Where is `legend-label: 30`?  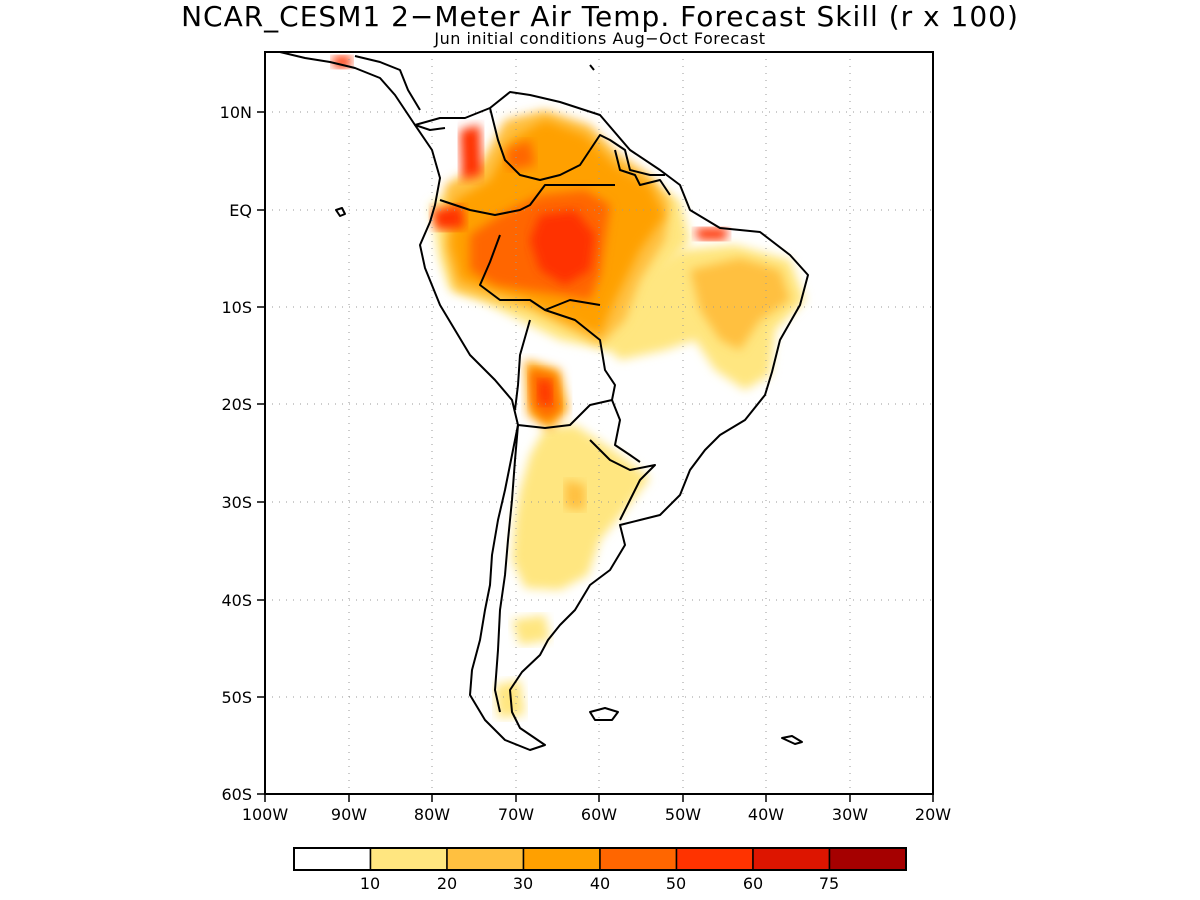
legend-label: 30 is located at coordinates (523, 883).